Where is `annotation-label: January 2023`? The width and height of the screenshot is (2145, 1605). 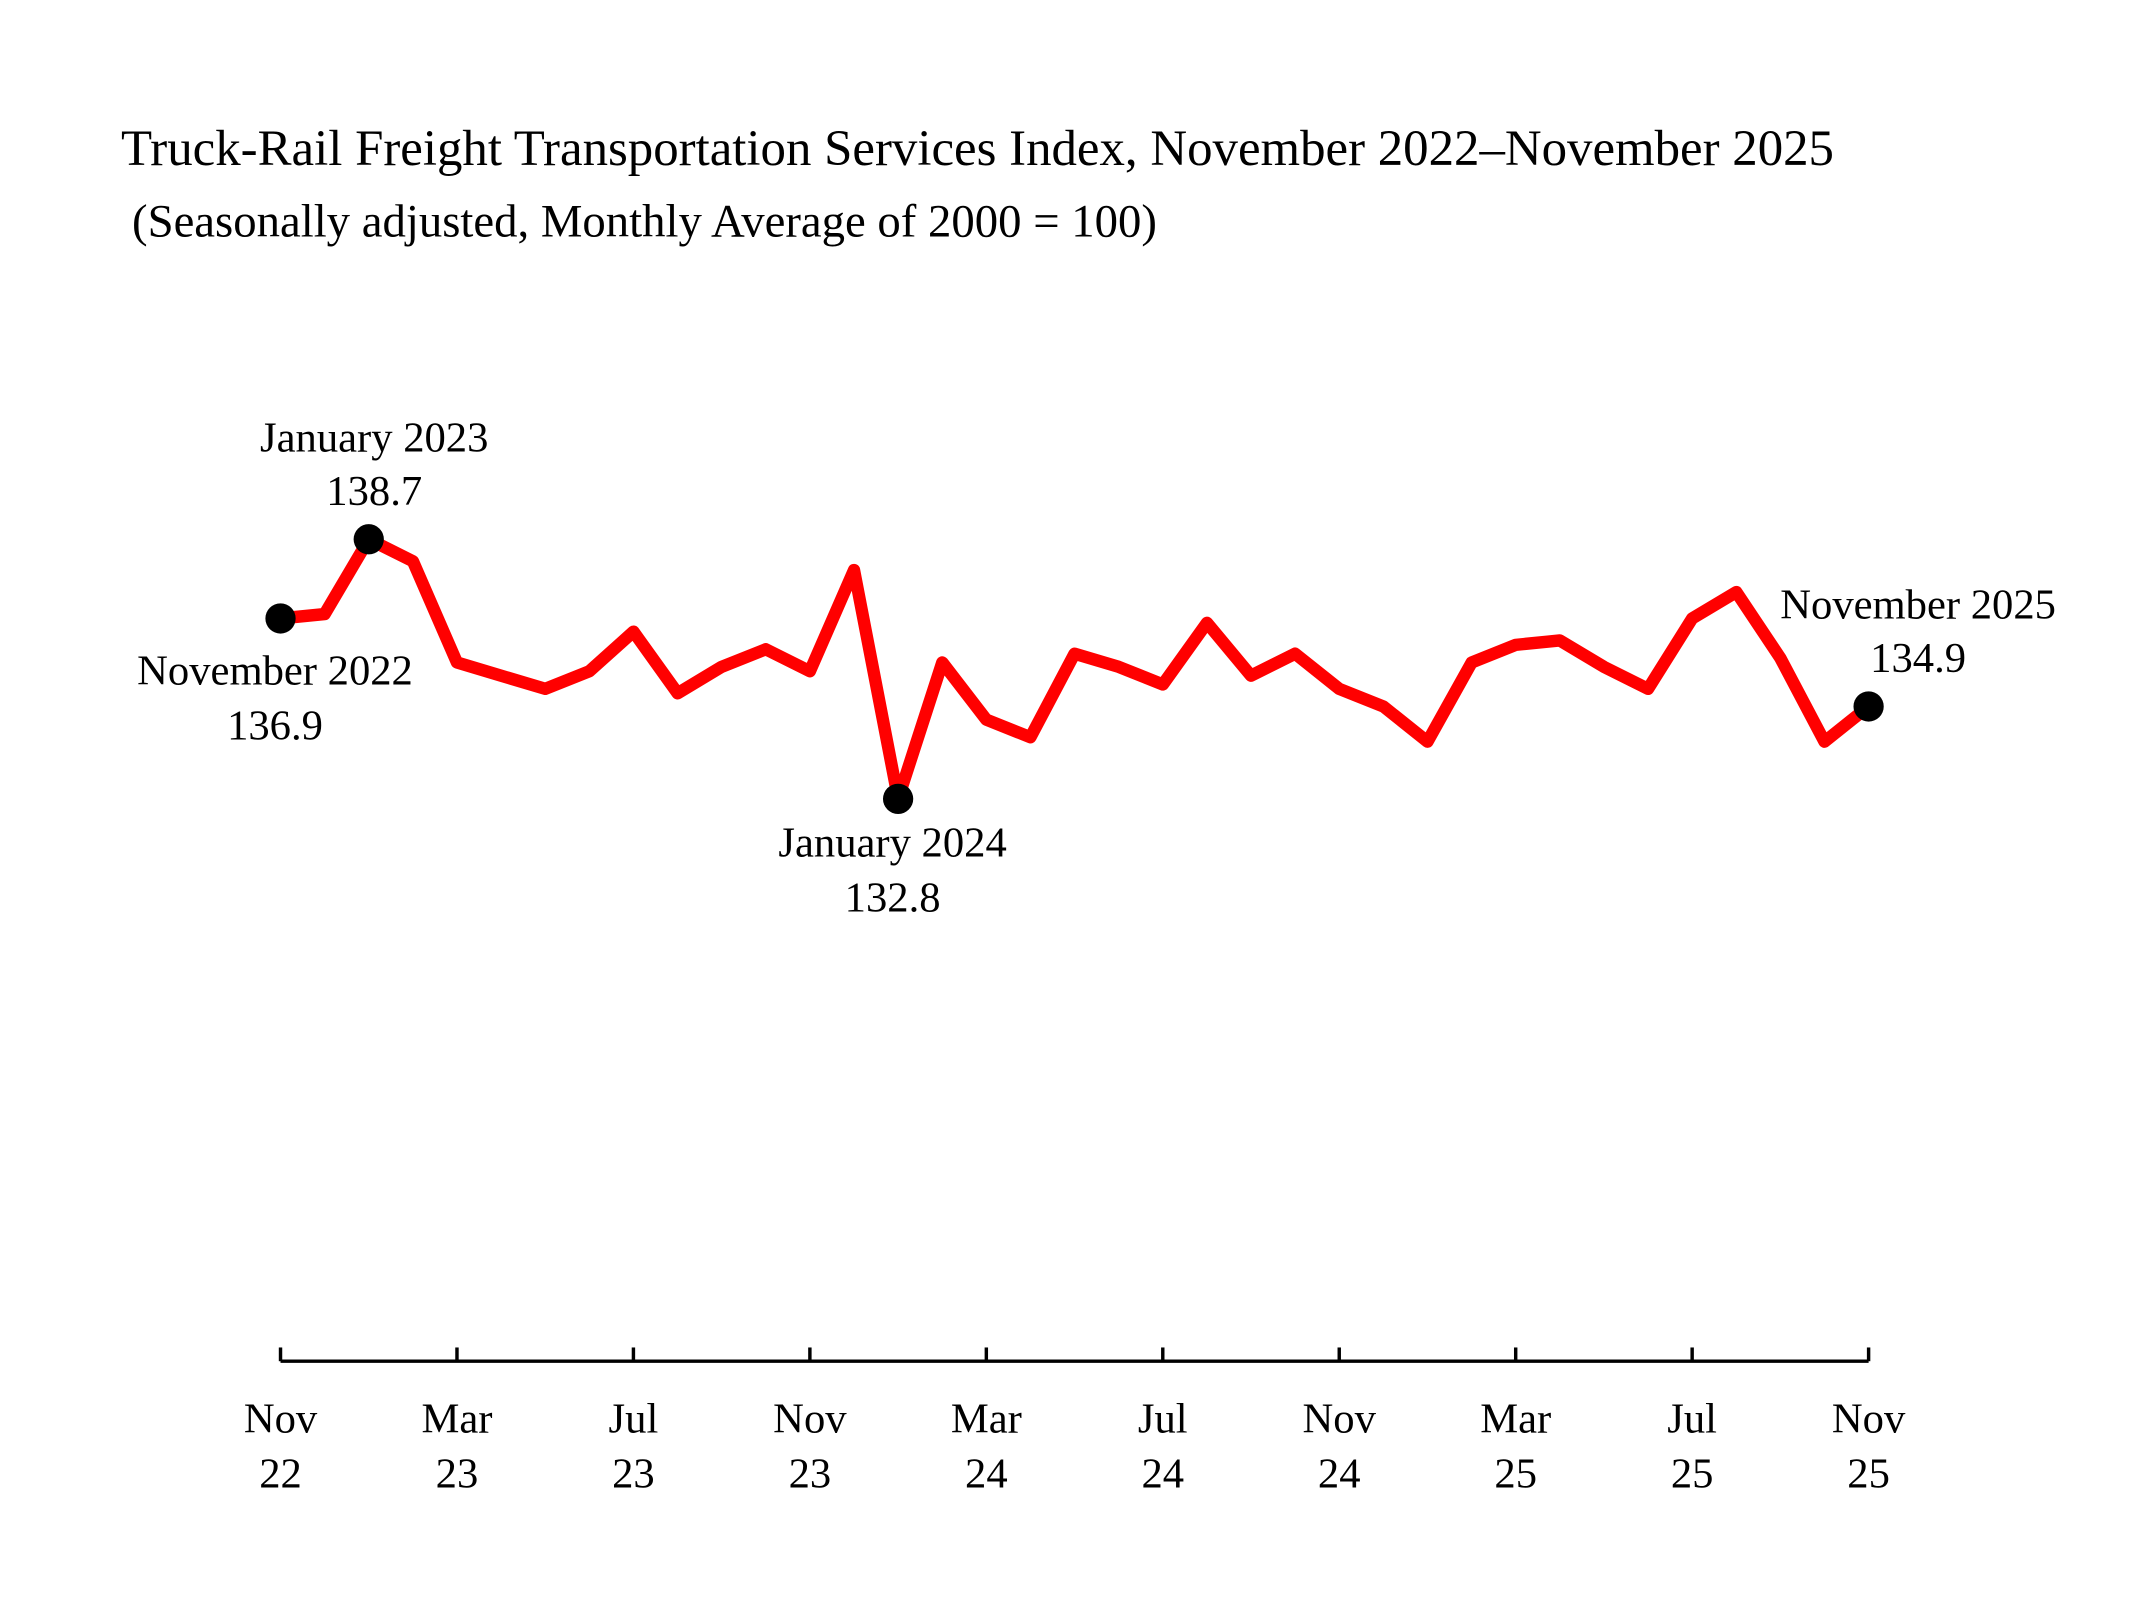 annotation-label: January 2023 is located at coordinates (374, 437).